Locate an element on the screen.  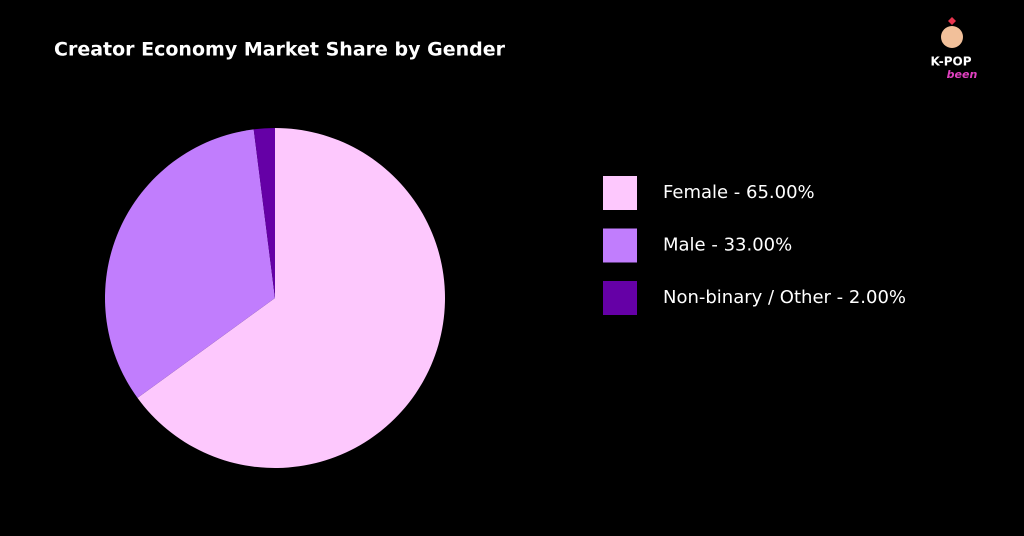
legend-label: Male - 33.00% is located at coordinates (727, 245).